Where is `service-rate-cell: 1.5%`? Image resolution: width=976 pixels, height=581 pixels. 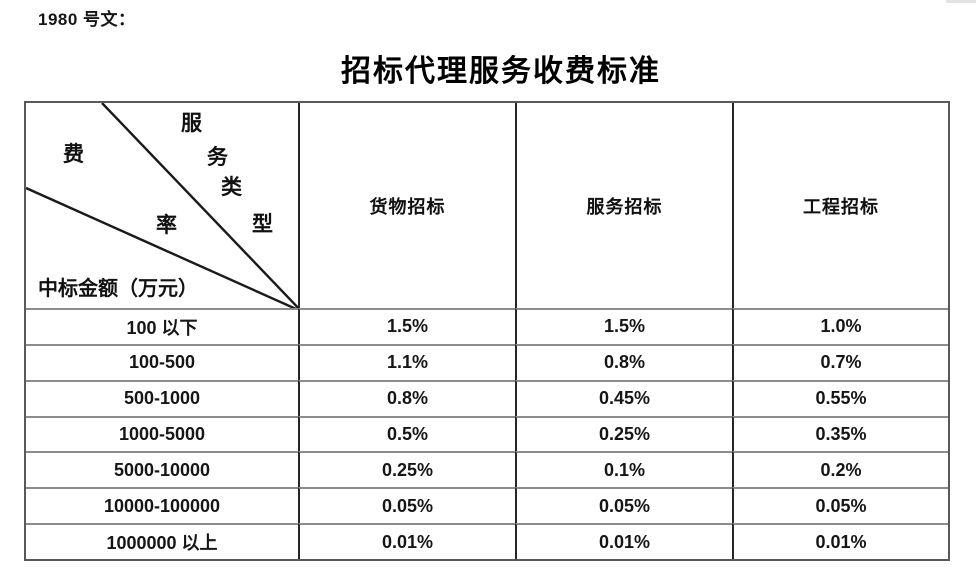
service-rate-cell: 1.5% is located at coordinates (623, 326).